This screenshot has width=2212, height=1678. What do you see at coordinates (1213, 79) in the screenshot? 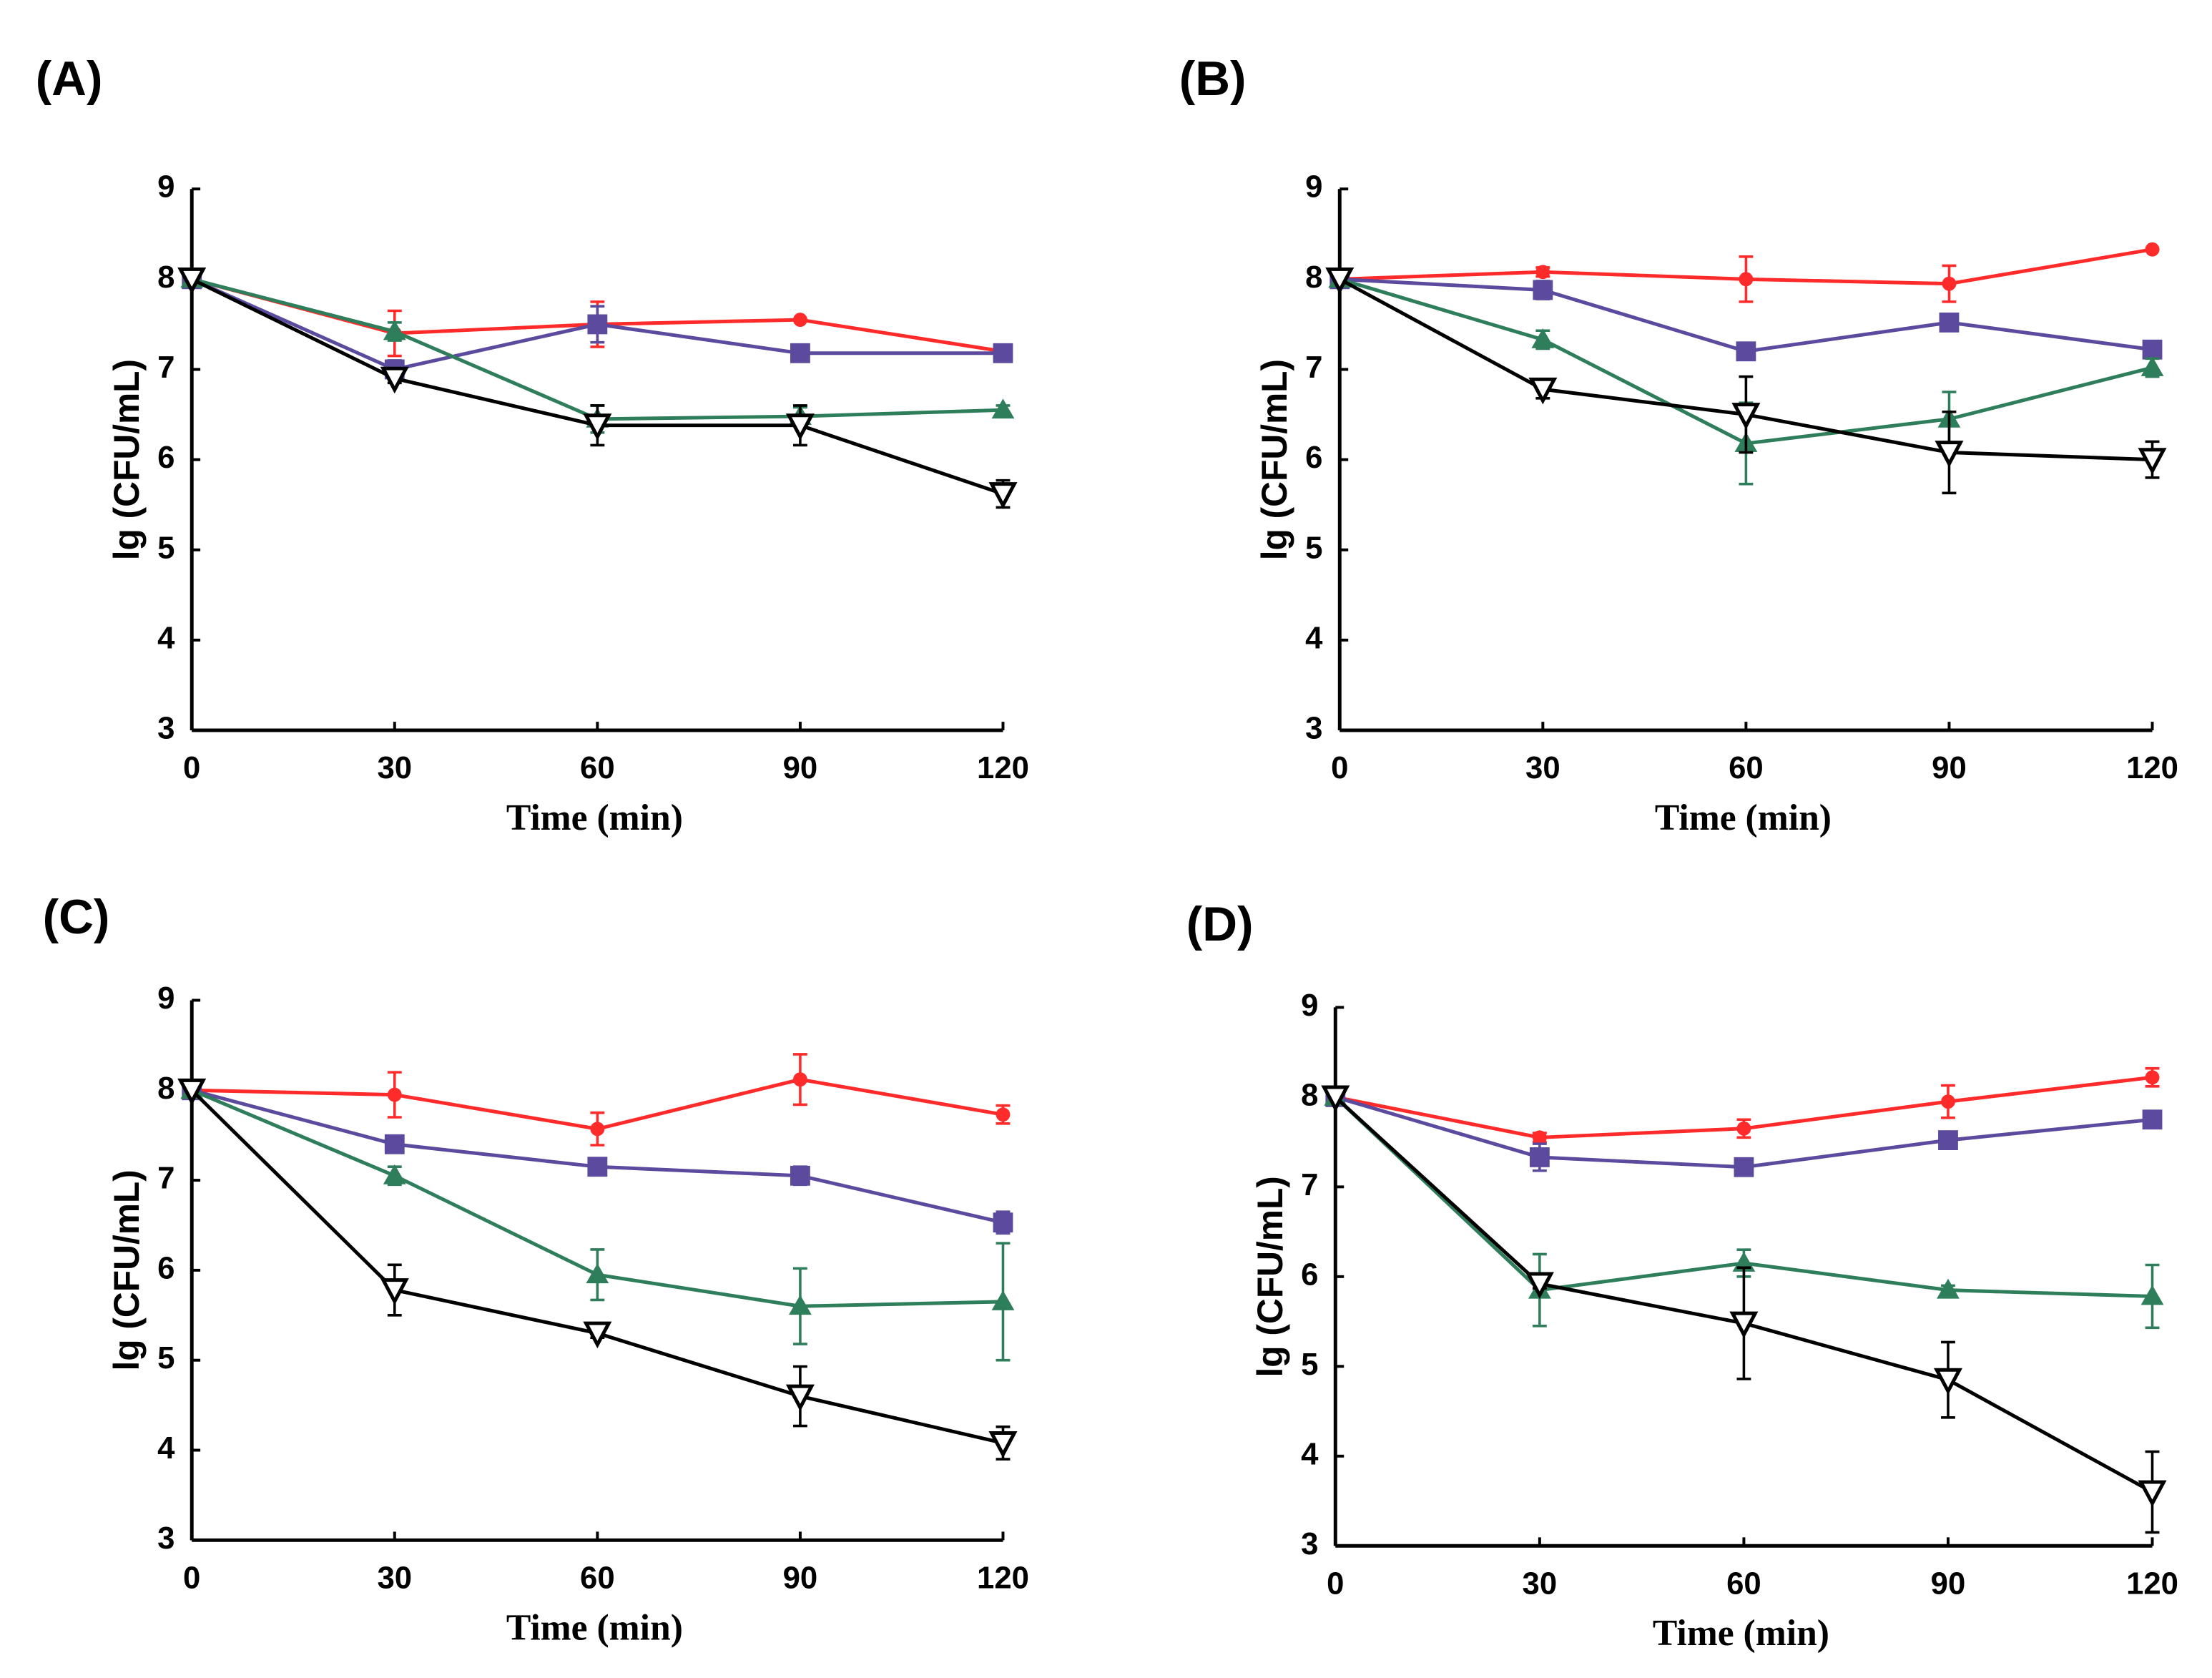
I see `panel-label: (B)` at bounding box center [1213, 79].